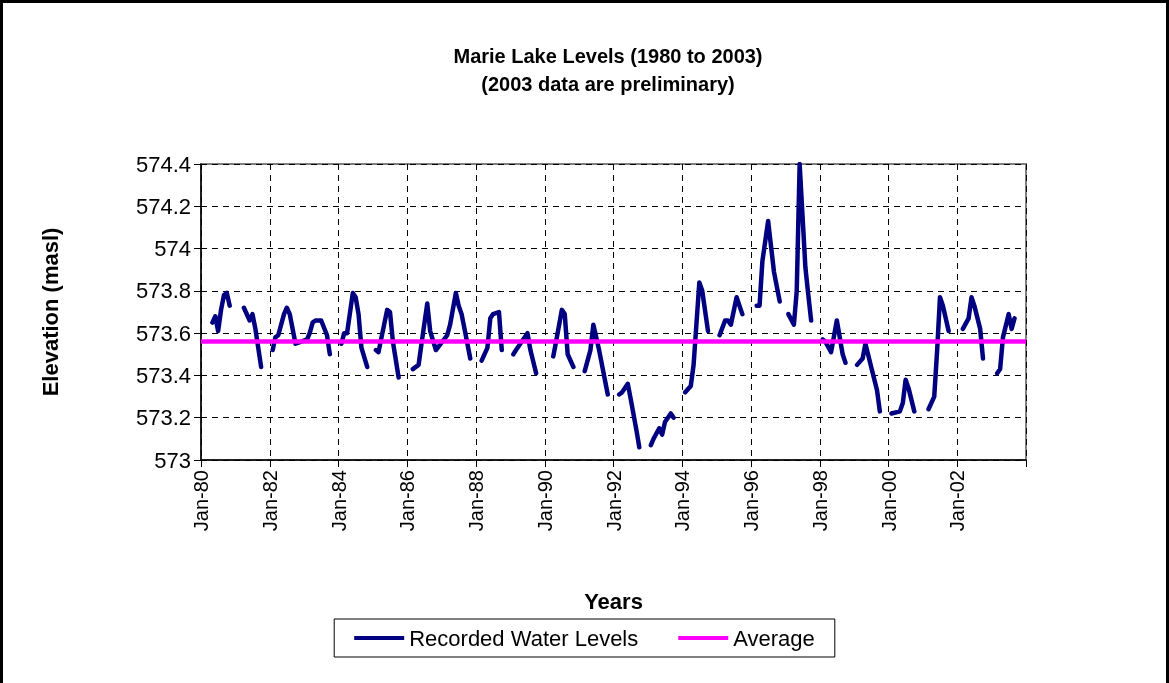 This screenshot has height=683, width=1169. What do you see at coordinates (524, 638) in the screenshot?
I see `legend-label: Recorded Water Levels` at bounding box center [524, 638].